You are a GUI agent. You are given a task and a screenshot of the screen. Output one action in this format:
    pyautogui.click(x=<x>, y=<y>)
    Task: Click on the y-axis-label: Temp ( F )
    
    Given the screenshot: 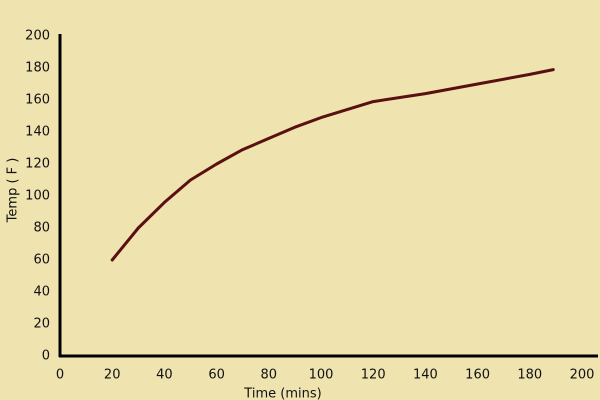 What is the action you would take?
    pyautogui.click(x=13, y=191)
    